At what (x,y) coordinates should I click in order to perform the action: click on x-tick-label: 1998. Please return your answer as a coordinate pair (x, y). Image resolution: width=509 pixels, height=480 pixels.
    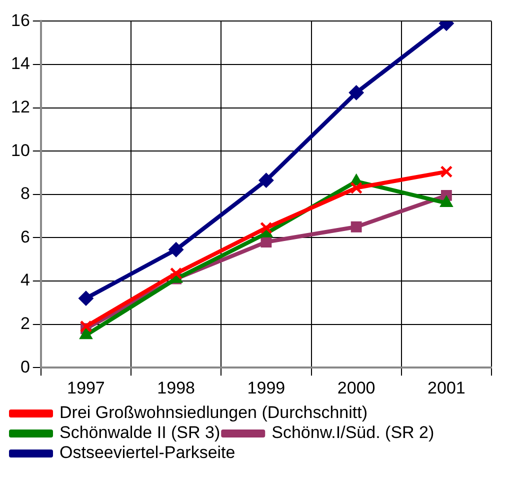
    Looking at the image, I should click on (176, 388).